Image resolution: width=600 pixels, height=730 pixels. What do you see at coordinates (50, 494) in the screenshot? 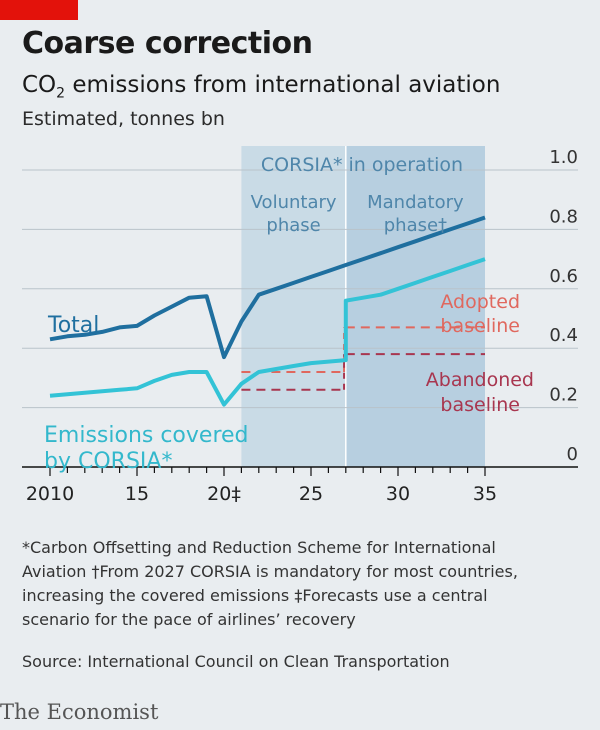
I see `x-tick-label: 2010` at bounding box center [50, 494].